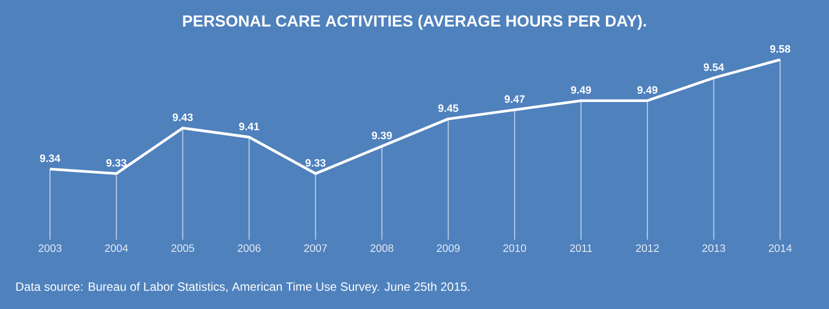  Describe the element at coordinates (514, 248) in the screenshot. I see `x-tick-label: 2010` at that location.